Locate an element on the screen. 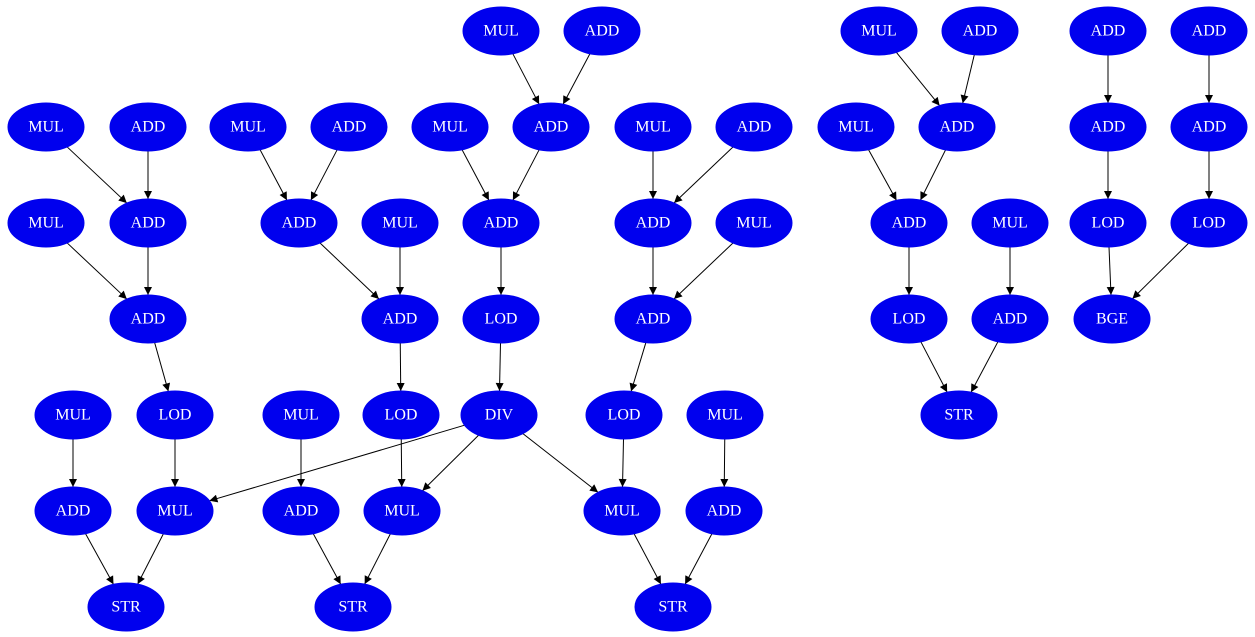 Image resolution: width=1255 pixels, height=637 pixels. node-label: BGE is located at coordinates (1112, 319).